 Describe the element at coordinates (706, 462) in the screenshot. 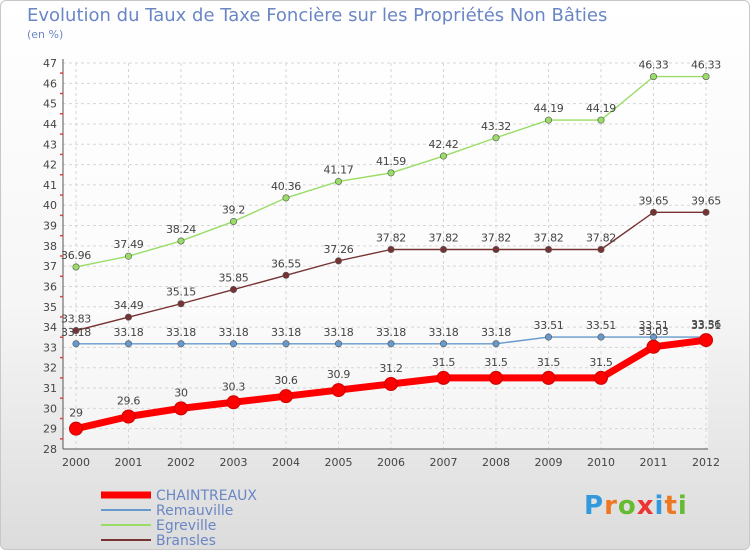

I see `x-tick-label: 2012` at that location.